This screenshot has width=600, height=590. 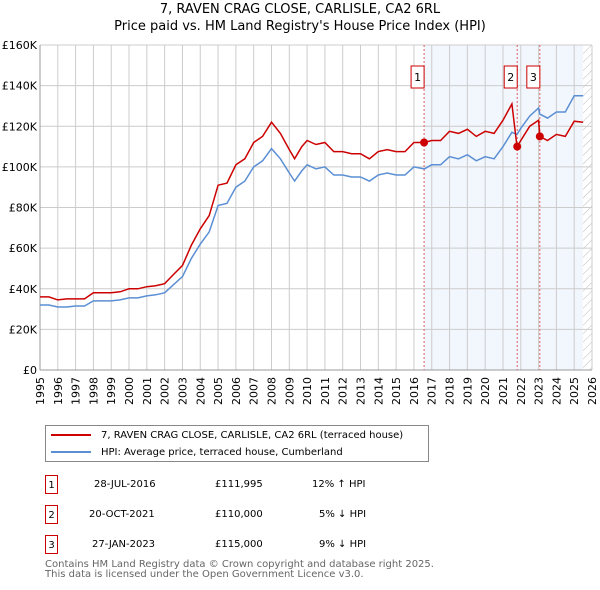 I want to click on x-tick-label: 2000, so click(x=129, y=391).